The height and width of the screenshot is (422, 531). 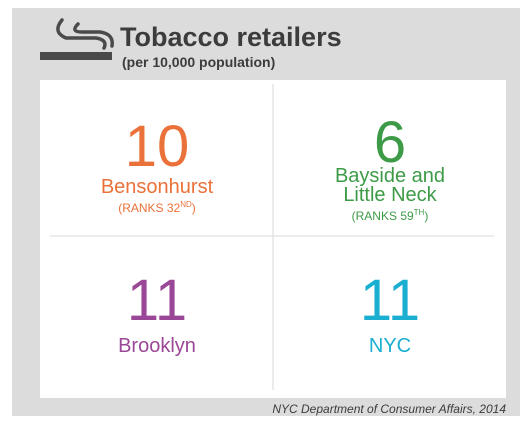 I want to click on stat-value: 10, so click(x=157, y=146).